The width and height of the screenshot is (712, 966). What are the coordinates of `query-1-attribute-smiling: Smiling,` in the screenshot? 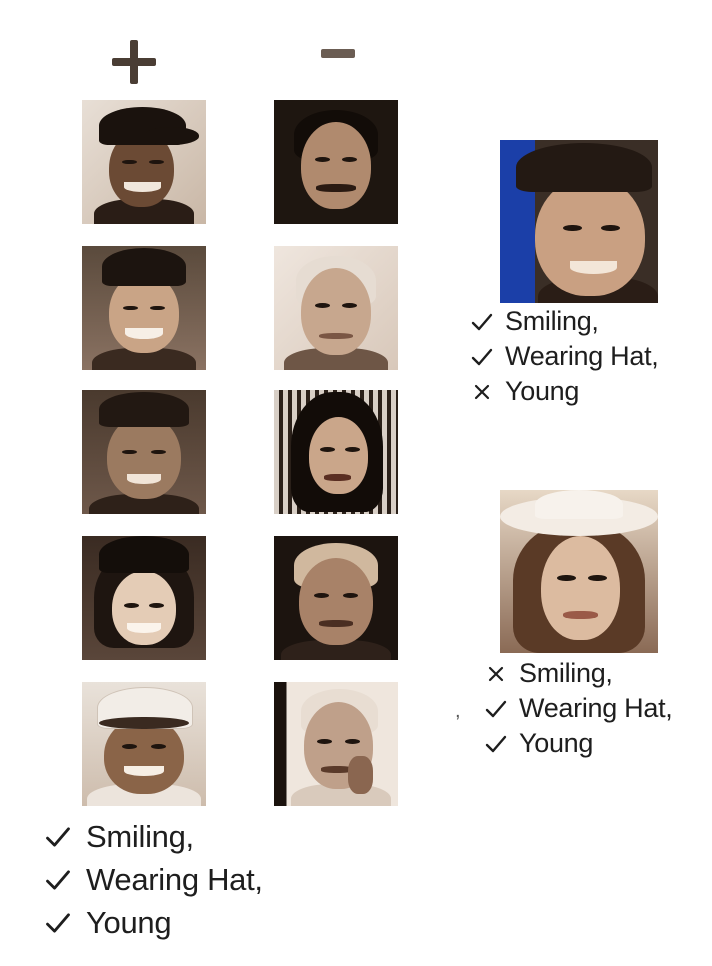 It's located at (564, 321).